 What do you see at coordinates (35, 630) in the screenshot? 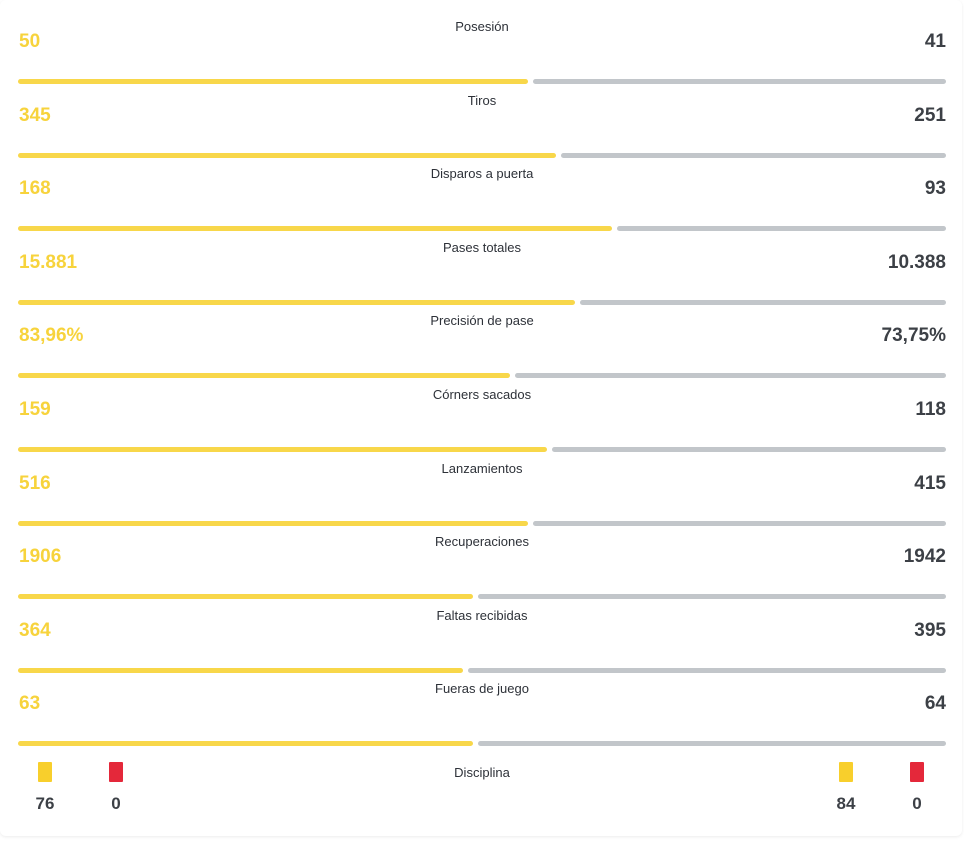
I see `home-value: 364` at bounding box center [35, 630].